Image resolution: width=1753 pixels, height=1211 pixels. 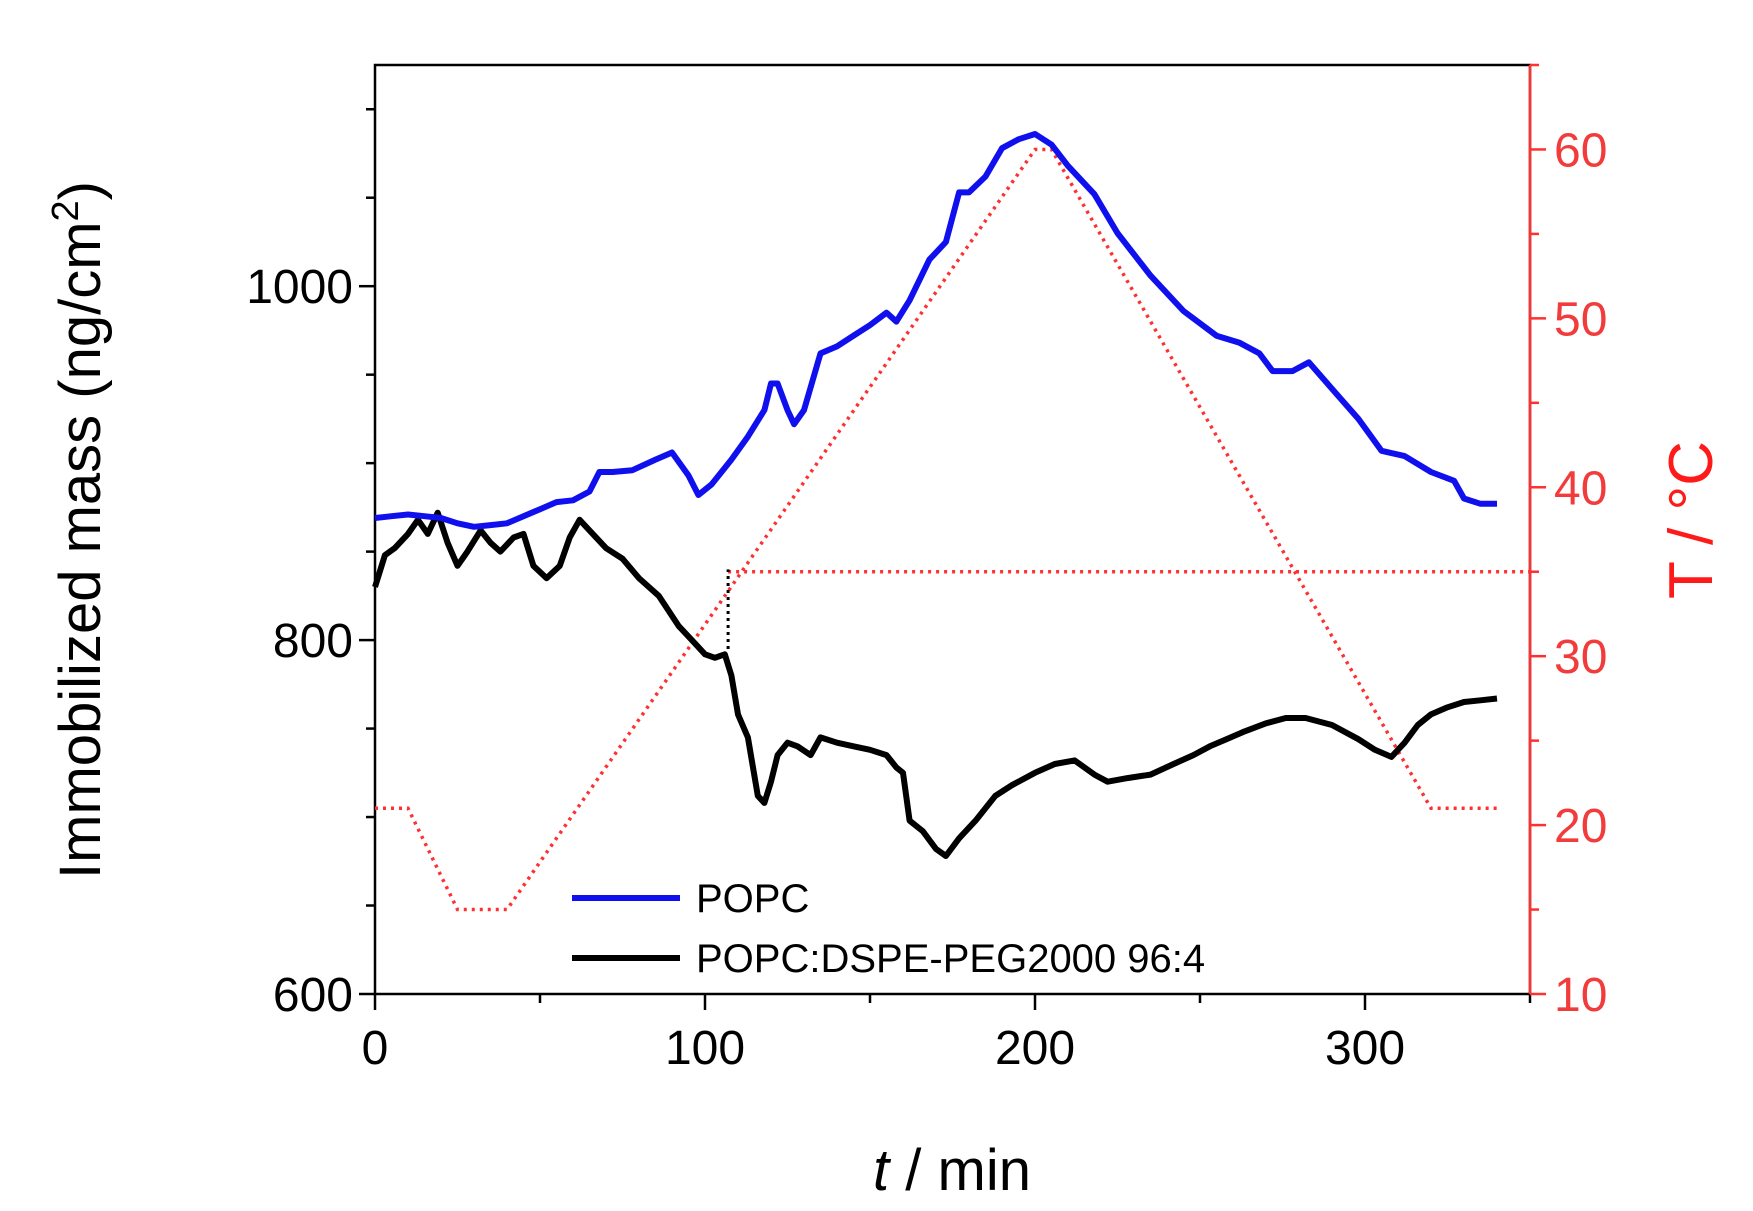 What do you see at coordinates (752, 899) in the screenshot?
I see `legend-label-popc: POPC` at bounding box center [752, 899].